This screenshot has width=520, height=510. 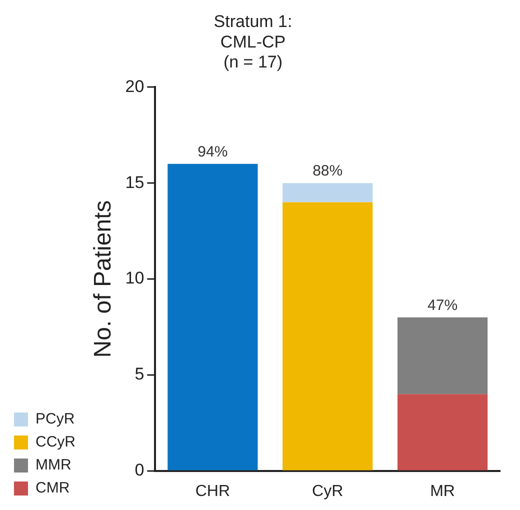 I want to click on x-tick-label: MR, so click(x=442, y=491).